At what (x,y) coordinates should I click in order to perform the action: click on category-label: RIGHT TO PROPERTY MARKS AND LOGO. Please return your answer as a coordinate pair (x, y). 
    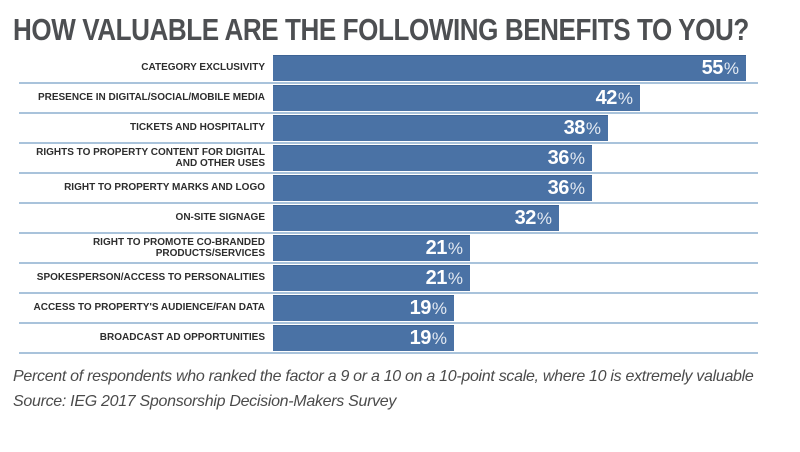
    Looking at the image, I should click on (164, 188).